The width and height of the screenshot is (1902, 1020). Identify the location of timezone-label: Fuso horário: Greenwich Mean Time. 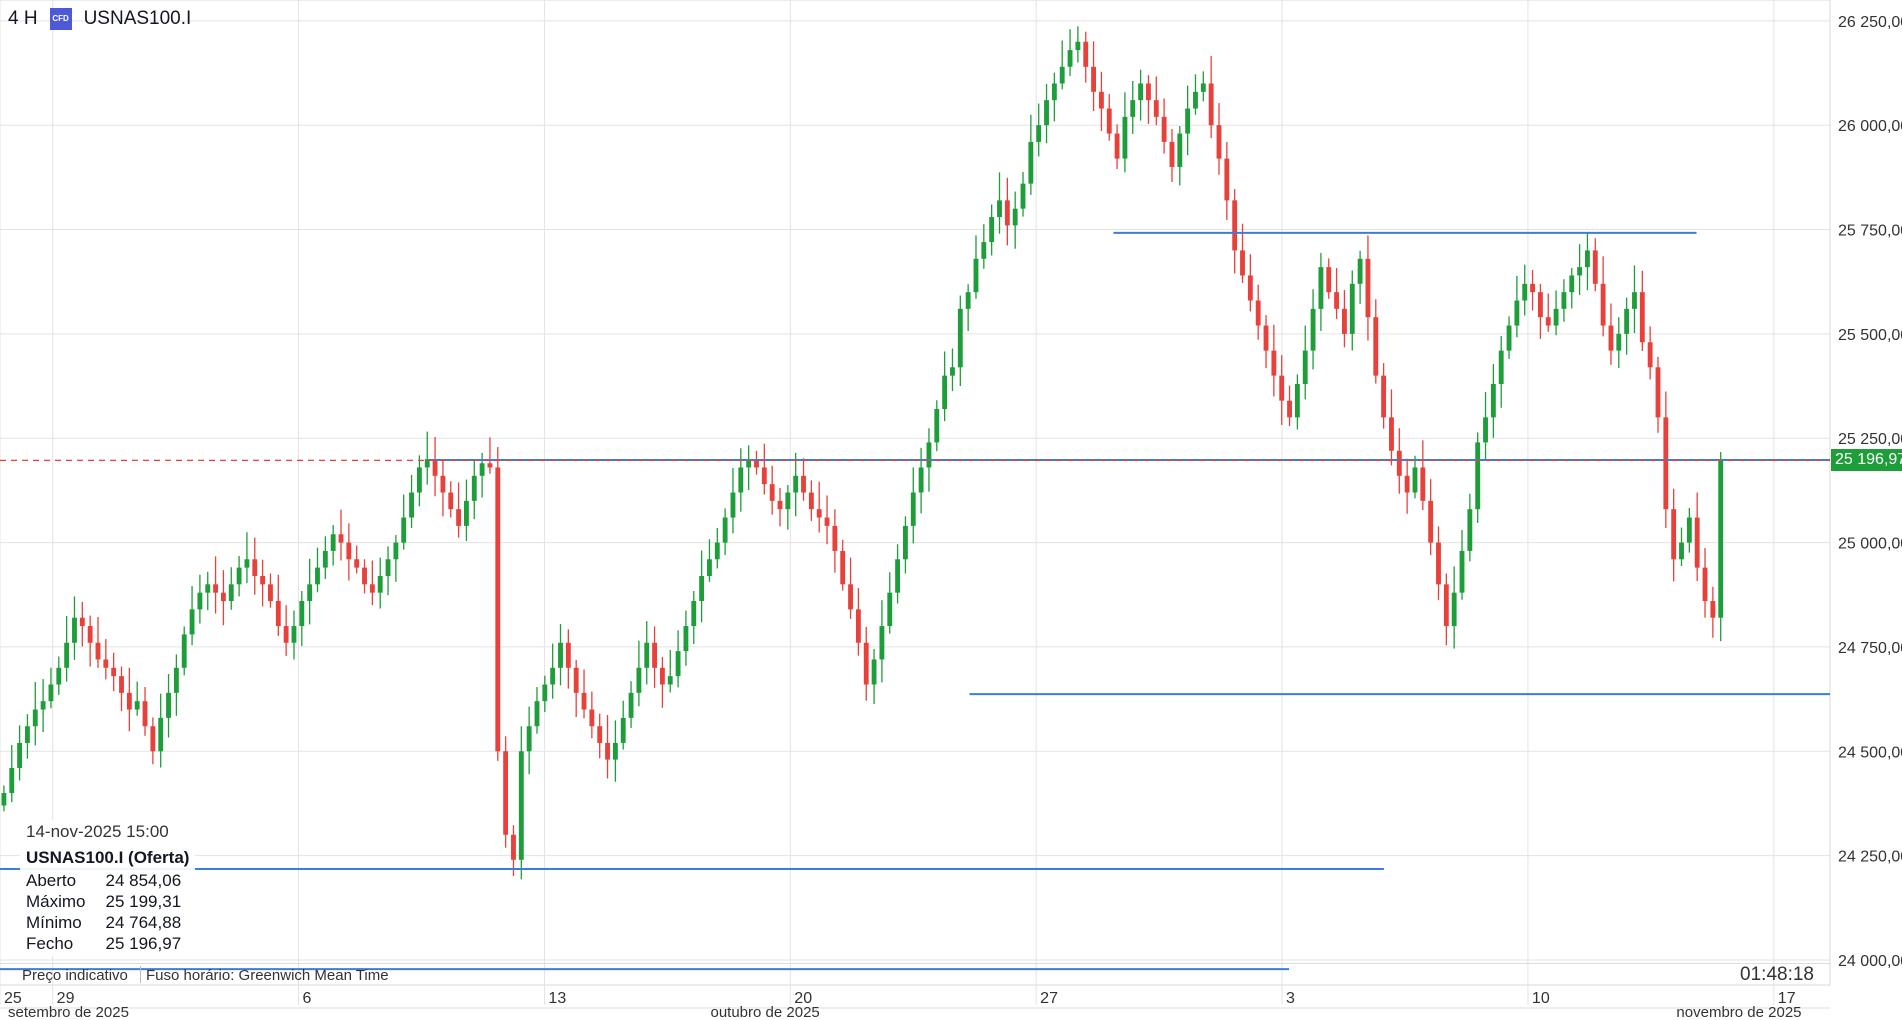
(267, 975).